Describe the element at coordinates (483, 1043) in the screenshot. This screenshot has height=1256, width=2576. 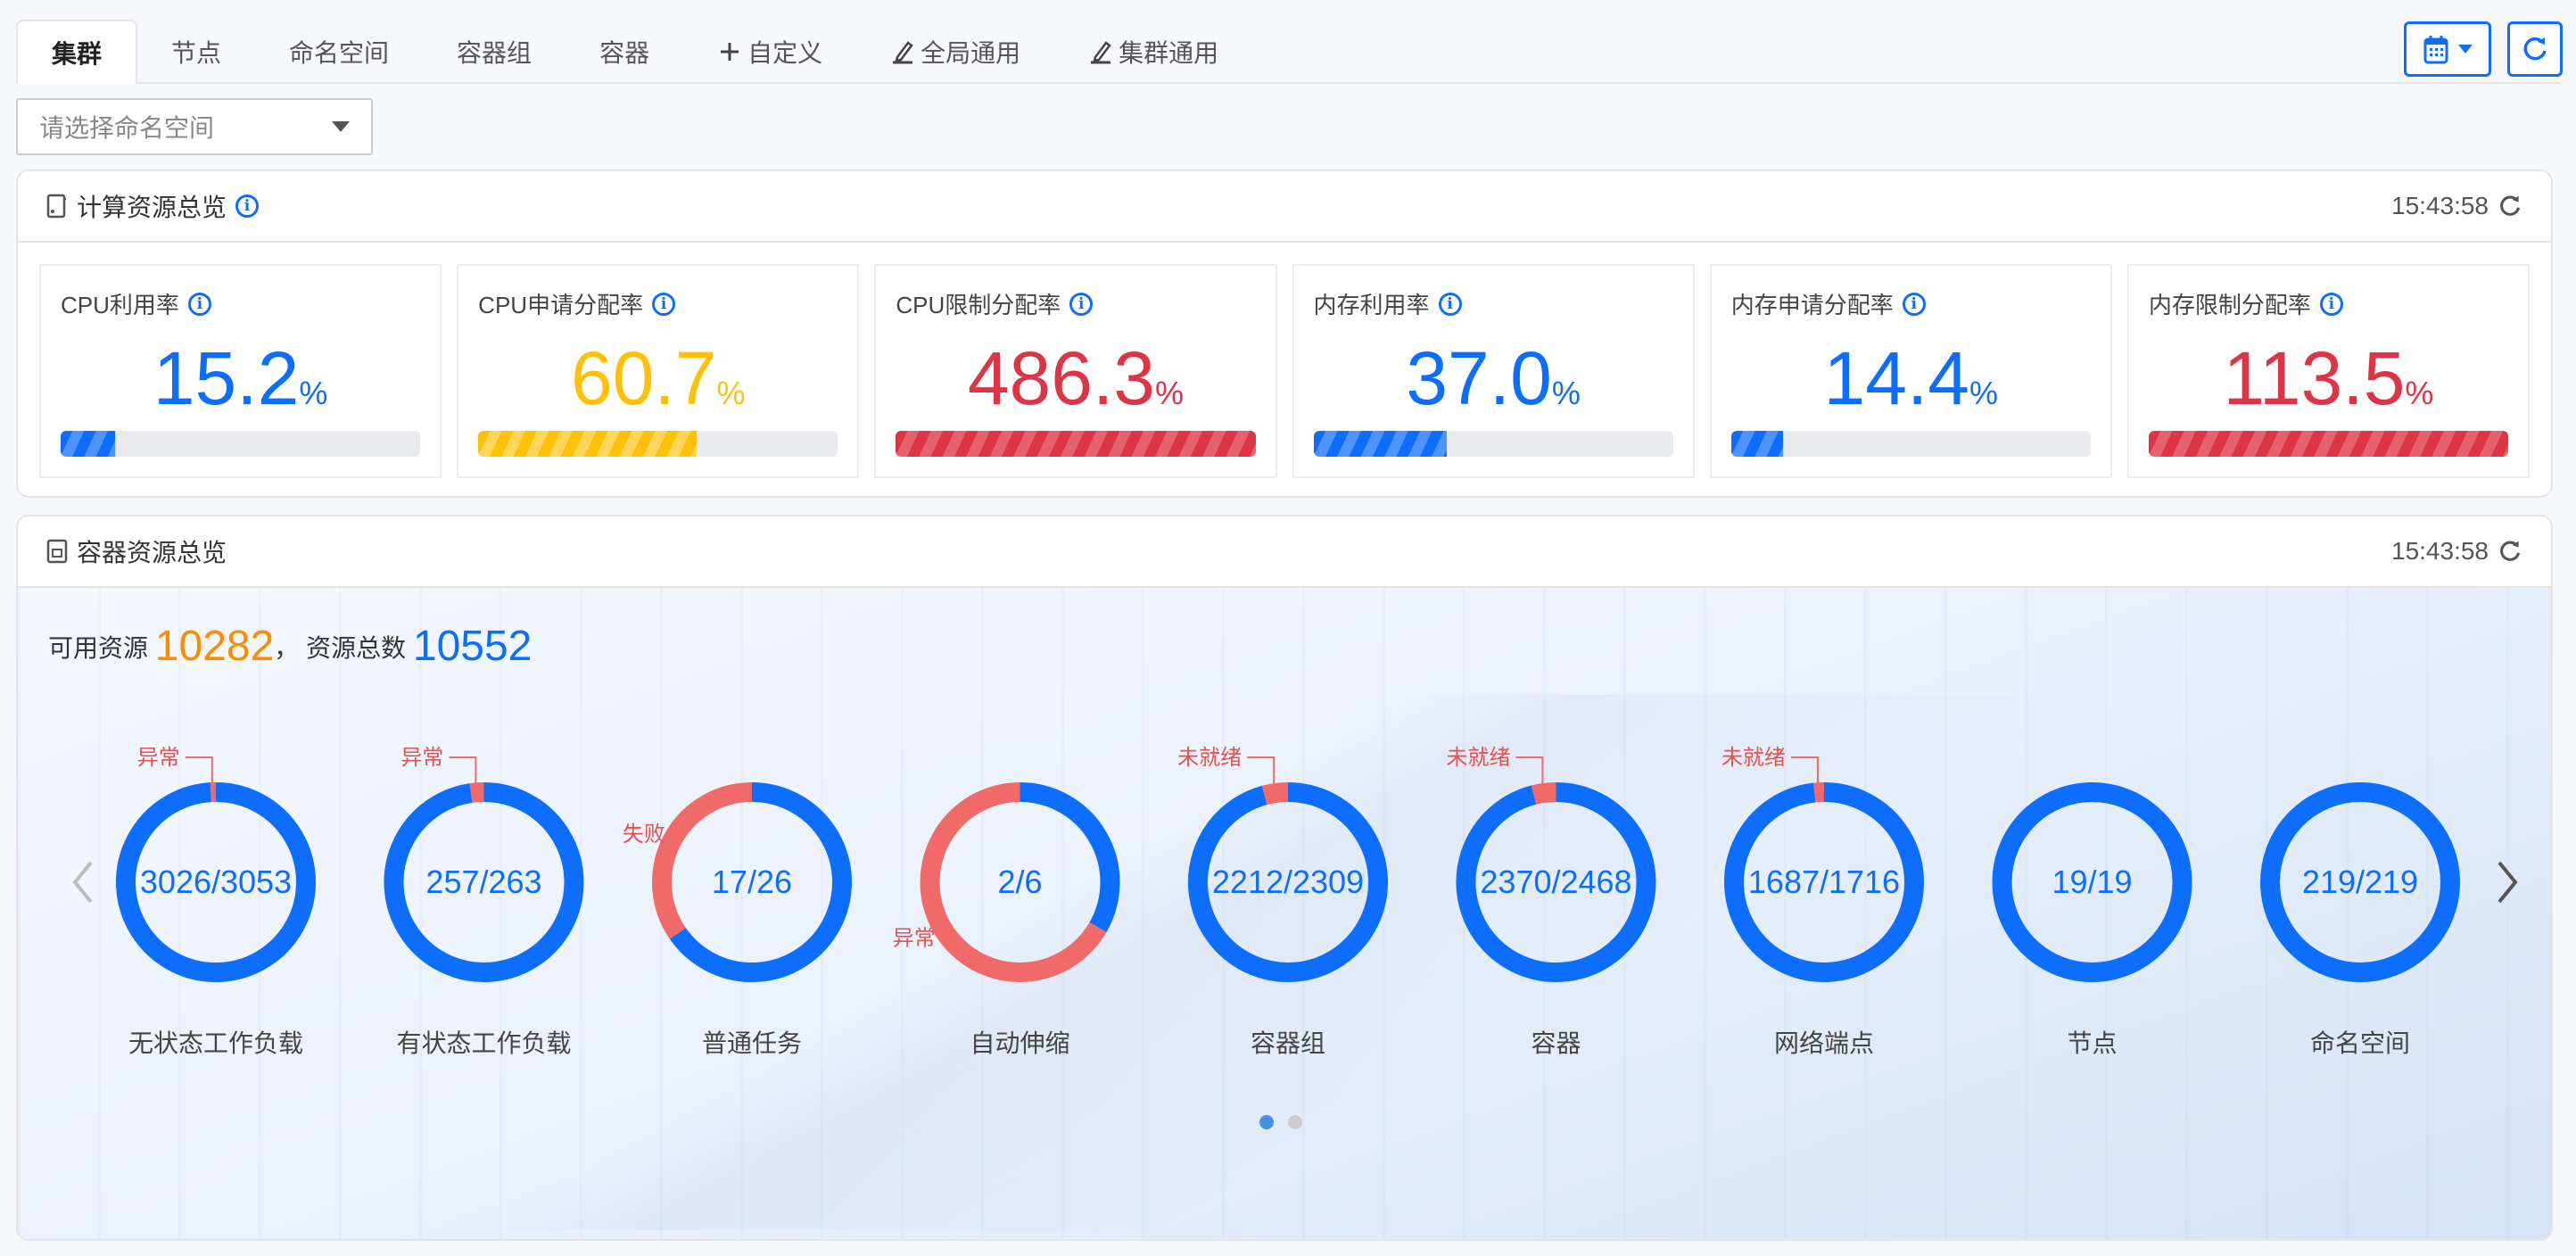
I see `donut-label: 有状态工作负载` at that location.